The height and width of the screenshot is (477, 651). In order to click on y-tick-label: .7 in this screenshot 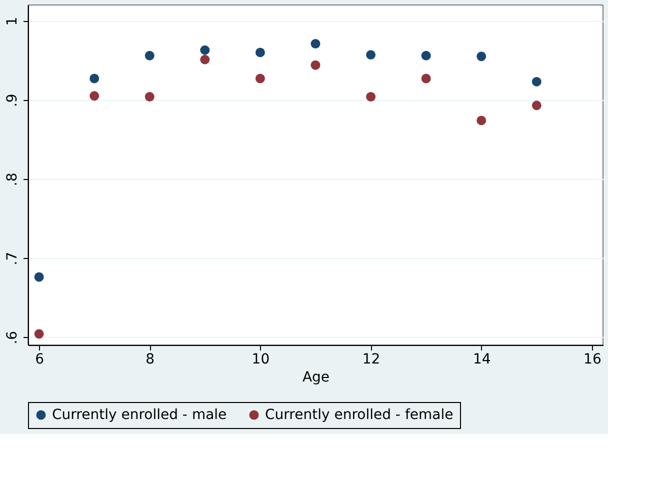, I will do `click(12, 259)`.